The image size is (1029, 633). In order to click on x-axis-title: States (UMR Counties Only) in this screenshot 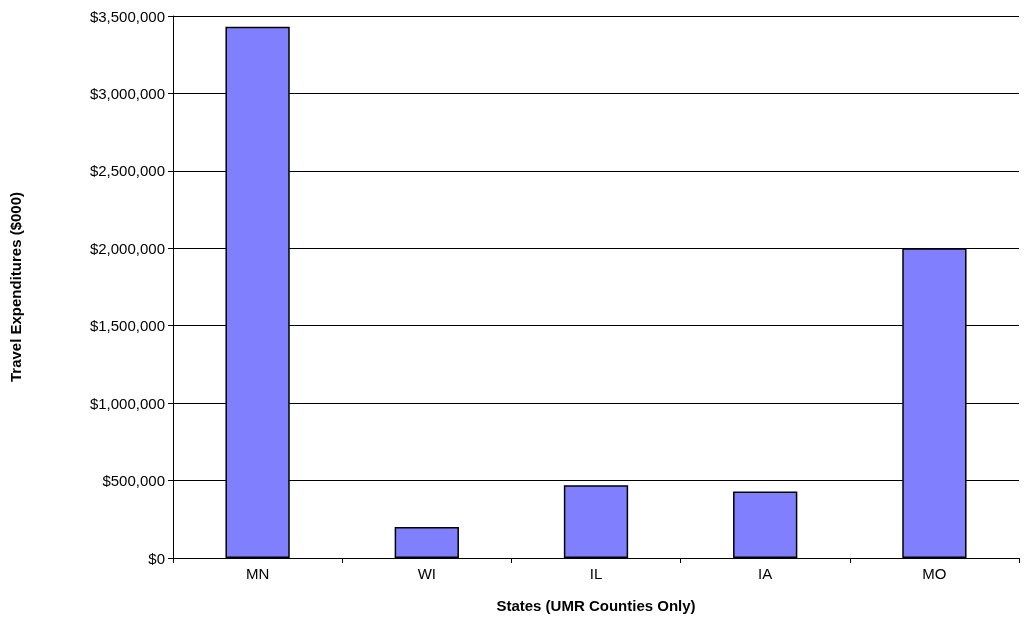, I will do `click(596, 605)`.